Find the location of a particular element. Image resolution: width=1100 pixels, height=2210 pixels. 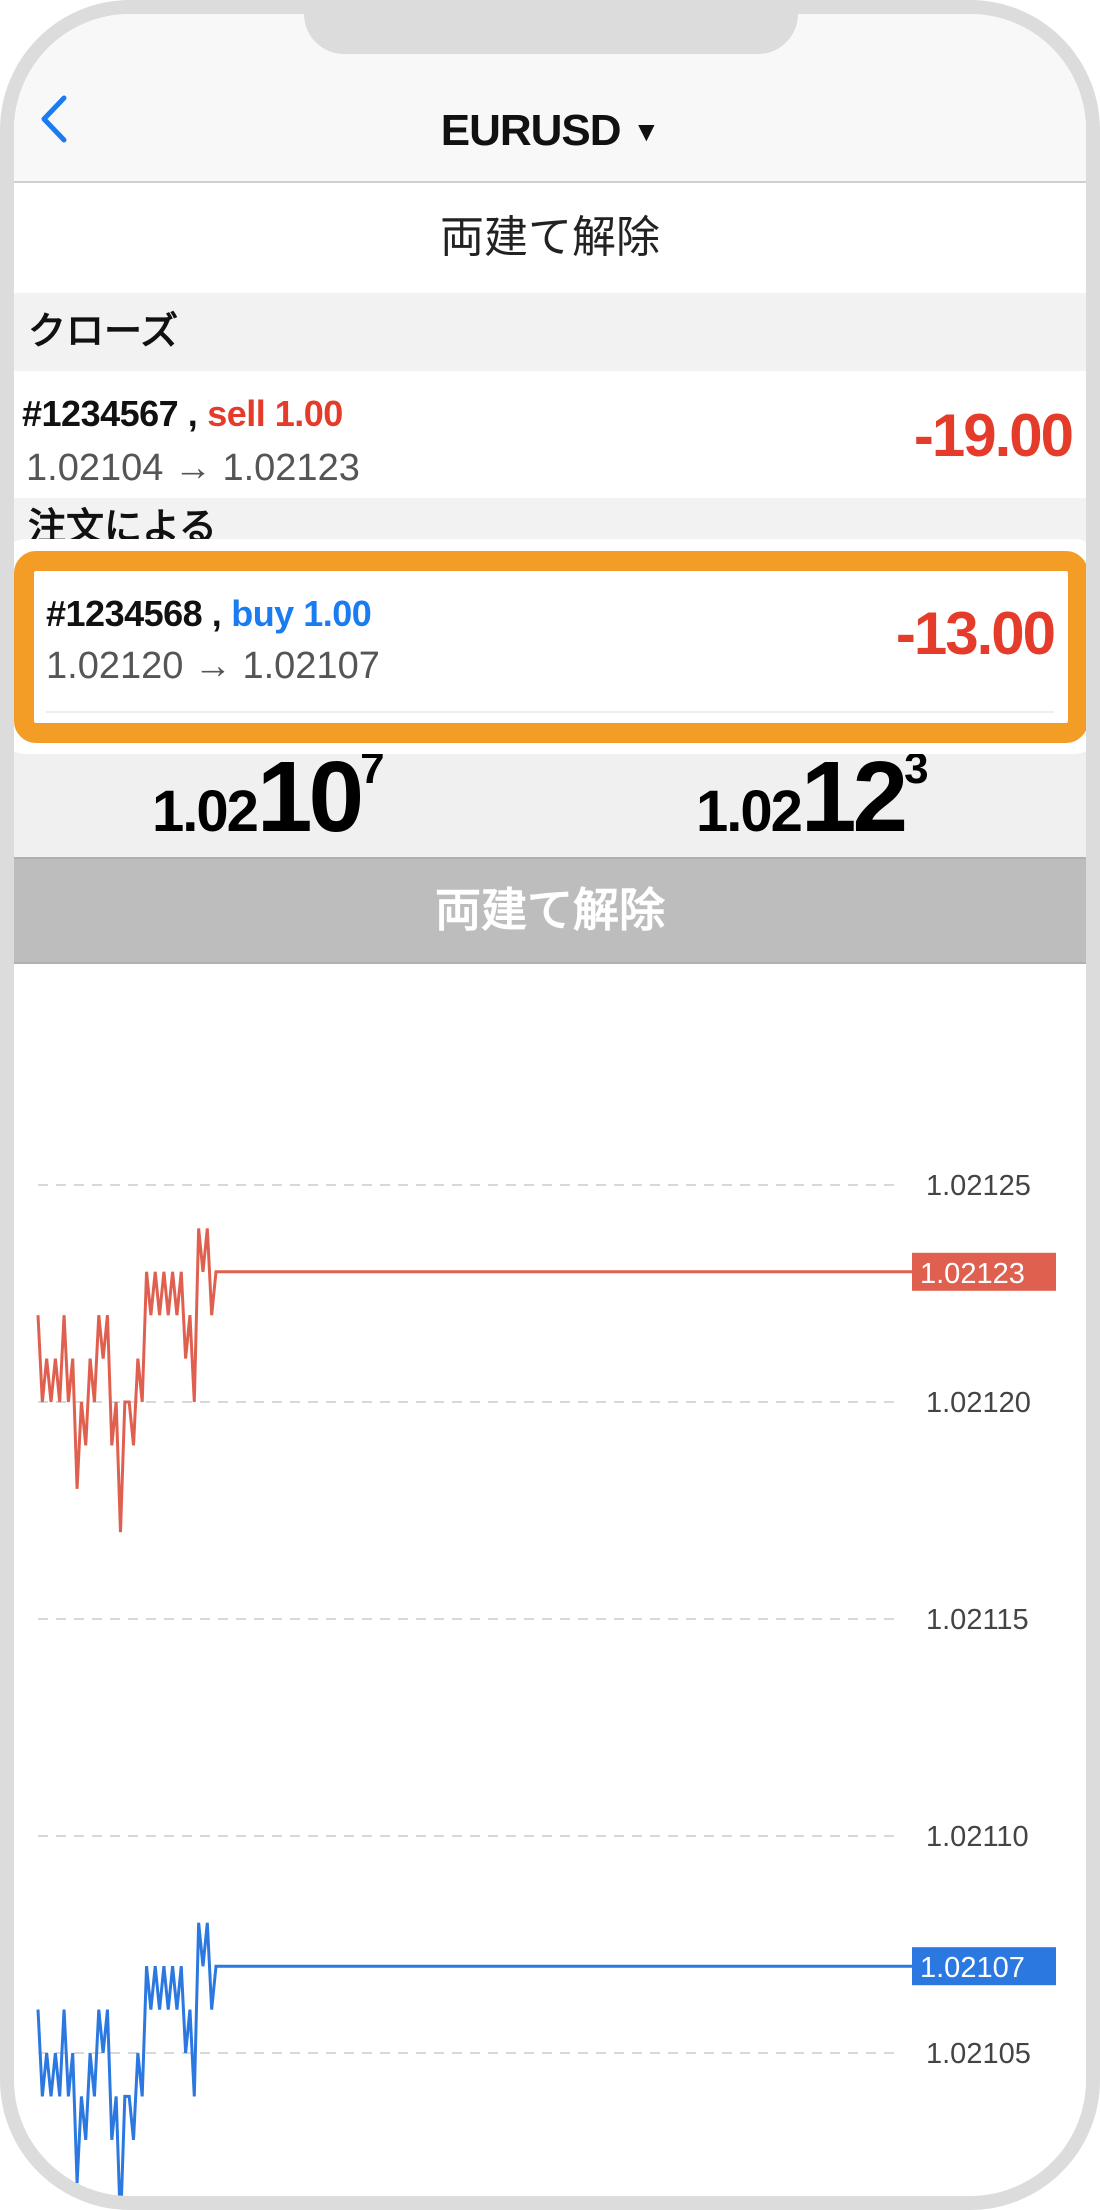

y-tick-label: 1.02110 is located at coordinates (977, 1837).